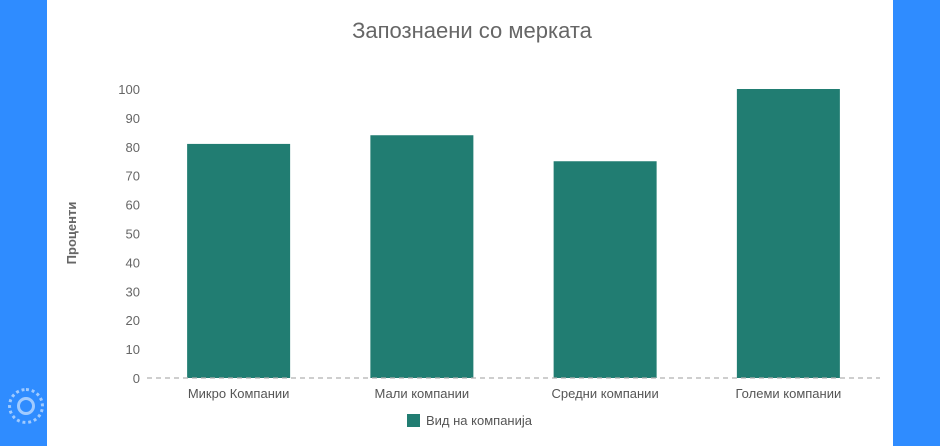 The width and height of the screenshot is (940, 446). Describe the element at coordinates (133, 262) in the screenshot. I see `y-tick-label: 40` at that location.